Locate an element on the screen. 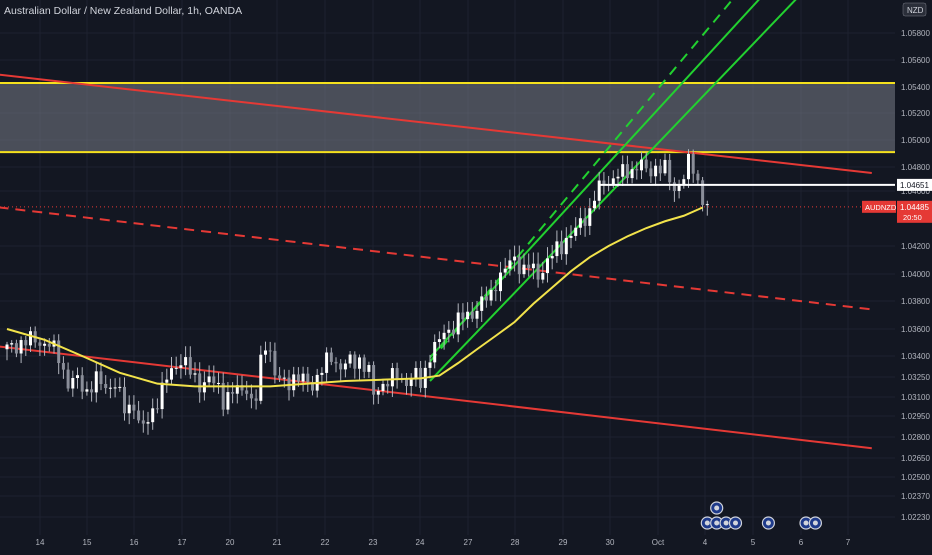 This screenshot has width=932, height=555. x-tick-label: 4 is located at coordinates (705, 542).